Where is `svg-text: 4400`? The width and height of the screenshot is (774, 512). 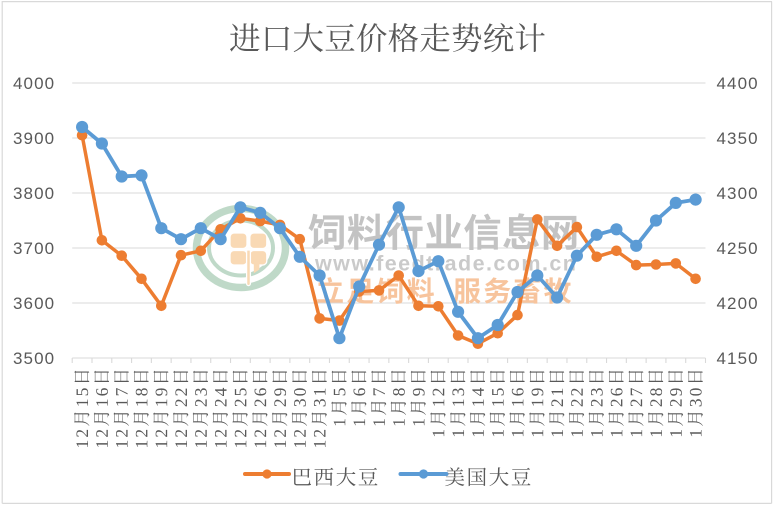
svg-text: 4400 is located at coordinates (738, 83).